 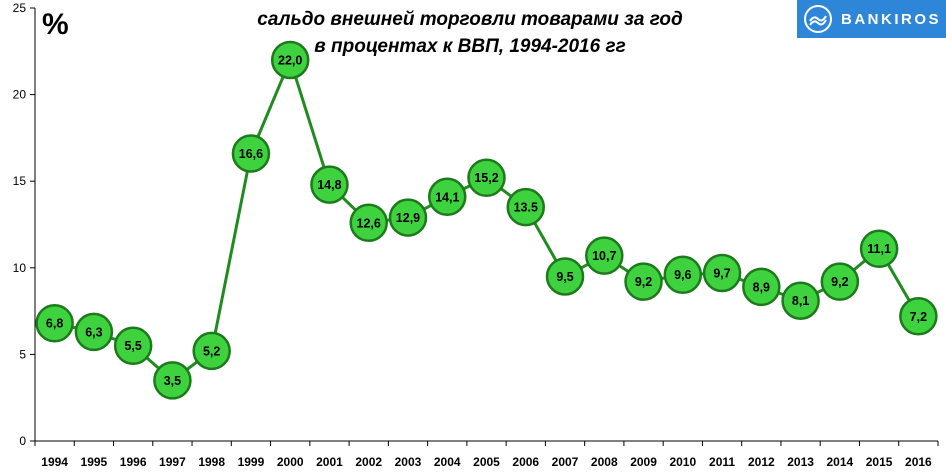 What do you see at coordinates (20, 268) in the screenshot?
I see `y-tick-label: 10` at bounding box center [20, 268].